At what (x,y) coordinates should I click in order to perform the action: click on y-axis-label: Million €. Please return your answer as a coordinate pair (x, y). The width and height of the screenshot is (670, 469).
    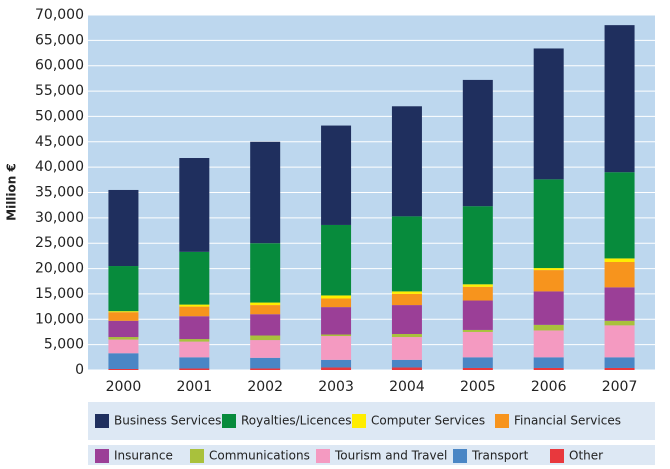
    Looking at the image, I should click on (12, 192).